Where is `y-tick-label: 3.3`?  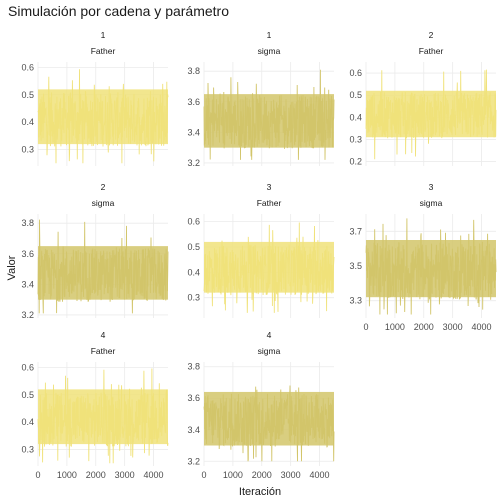 y-tick-label: 3.3 is located at coordinates (355, 301).